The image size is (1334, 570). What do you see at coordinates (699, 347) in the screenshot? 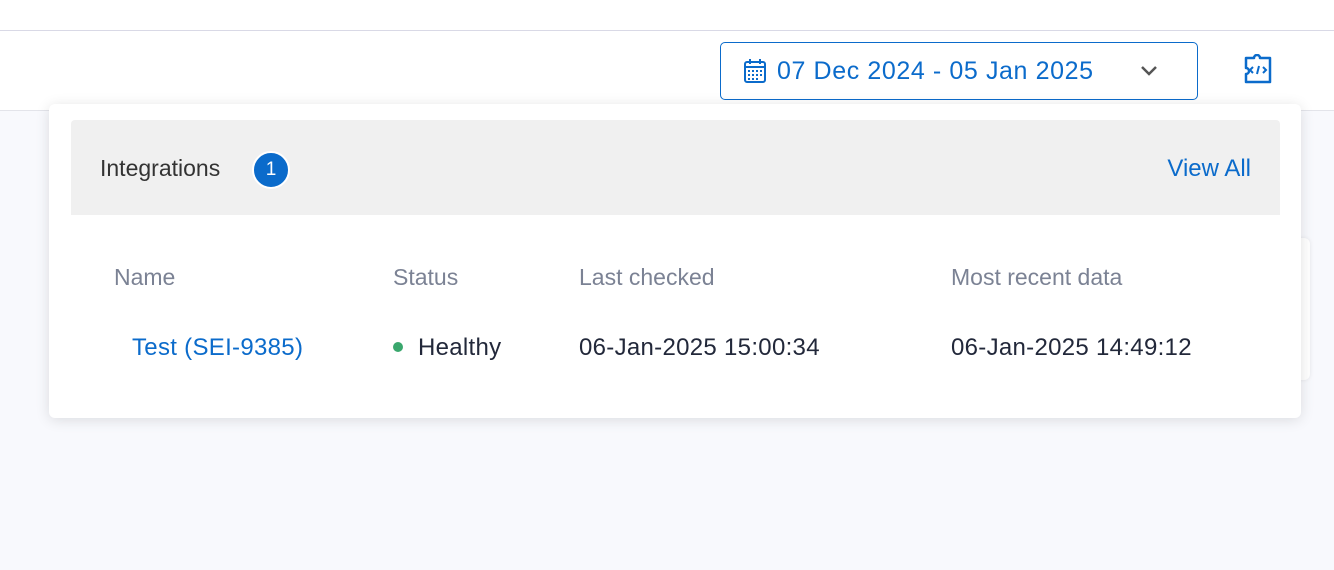
I see `last-checked-value: 06-Jan-2025 15:00:34` at bounding box center [699, 347].